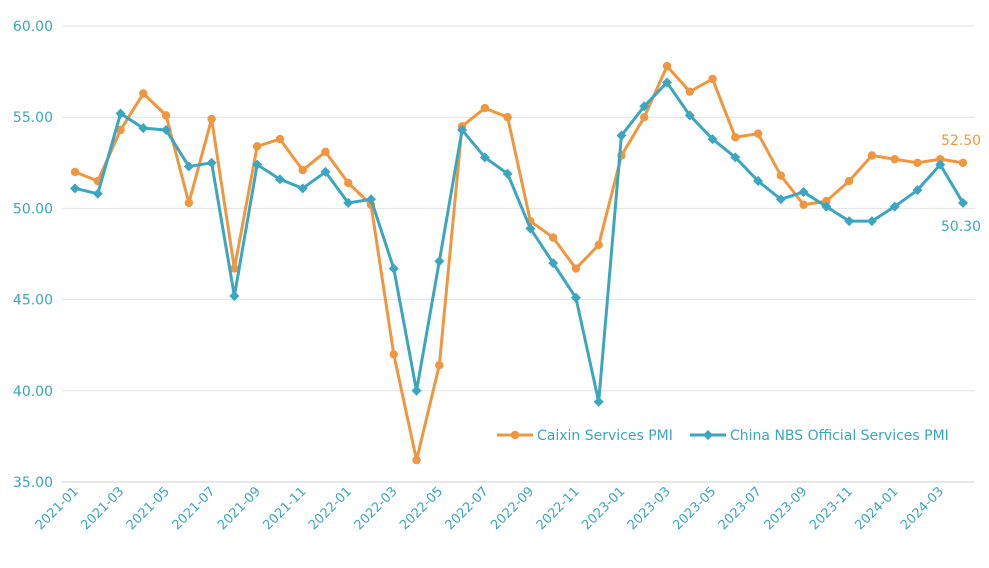  I want to click on y-tick-label: 45.00, so click(33, 301).